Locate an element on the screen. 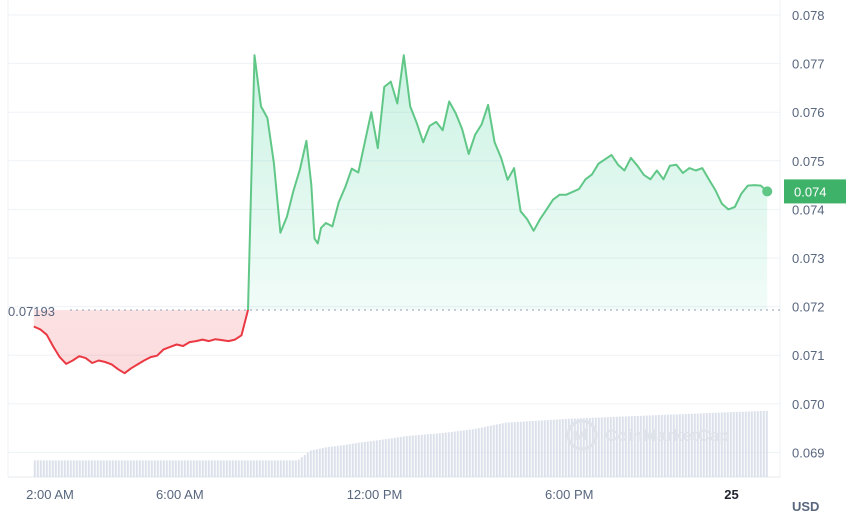  current-price-dot is located at coordinates (767, 191).